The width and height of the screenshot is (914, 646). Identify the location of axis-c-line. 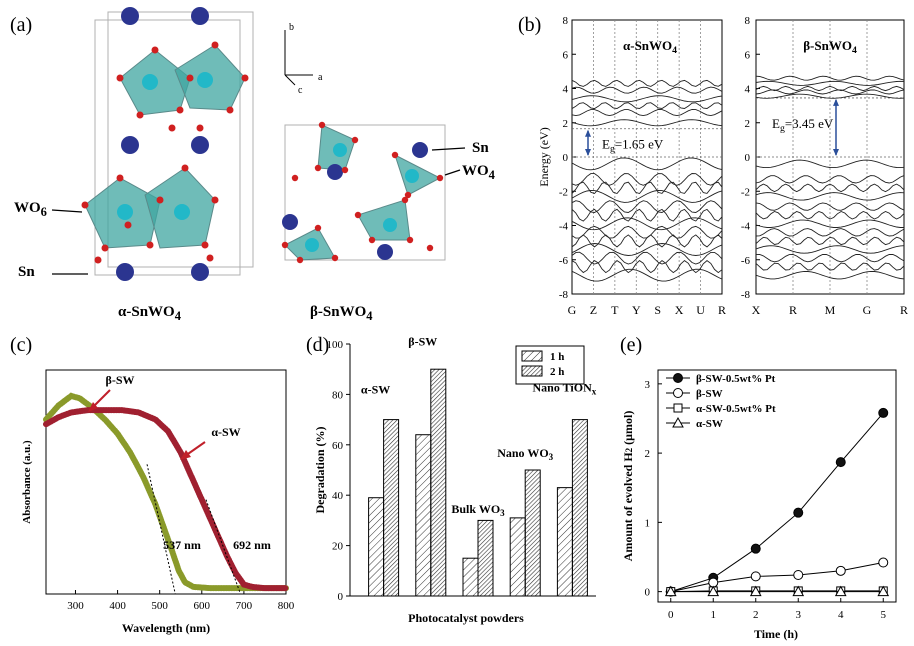
(290, 80).